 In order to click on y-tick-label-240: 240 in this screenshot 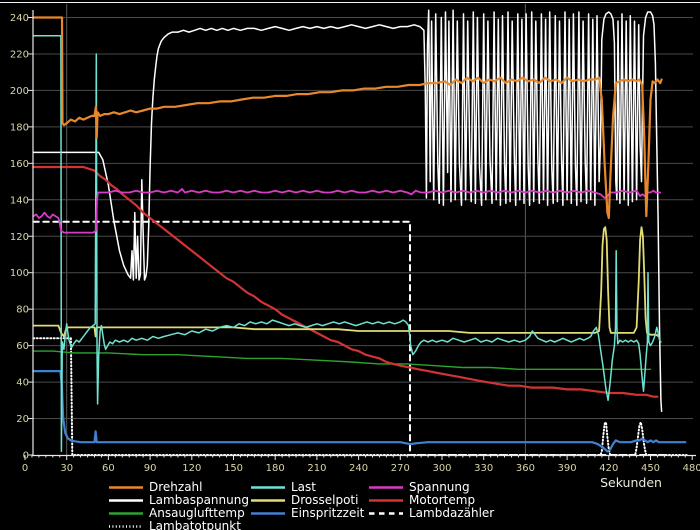, I will do `click(19, 18)`.